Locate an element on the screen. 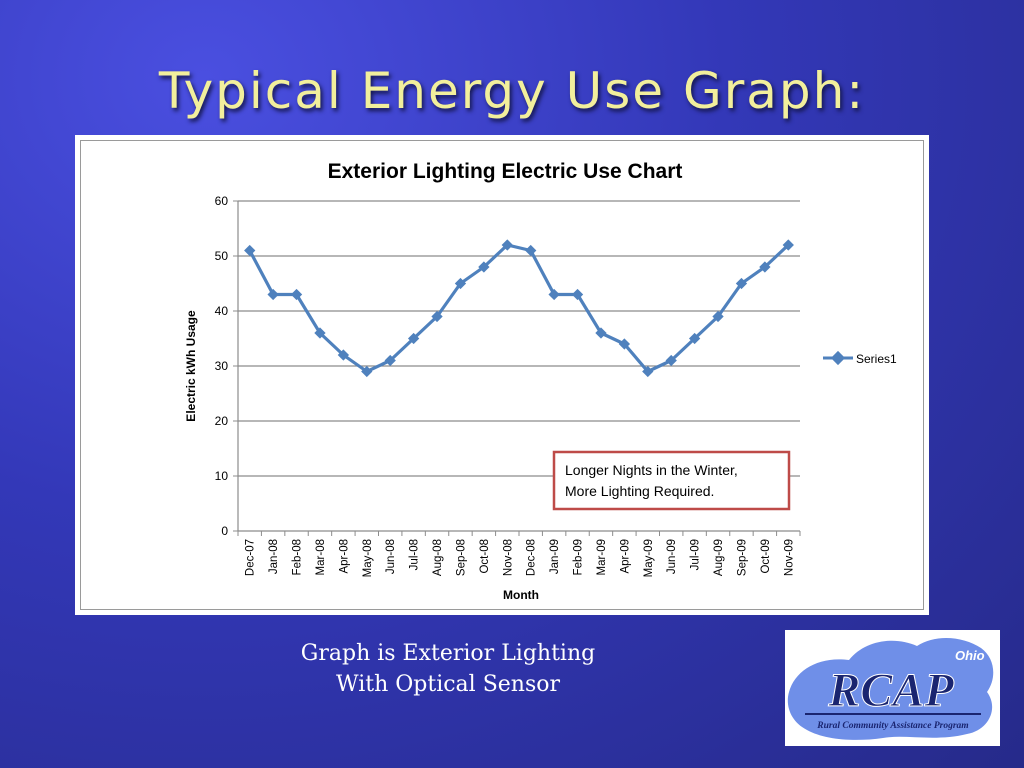 This screenshot has height=768, width=1024. x-tick-label: Jan-08 is located at coordinates (274, 556).